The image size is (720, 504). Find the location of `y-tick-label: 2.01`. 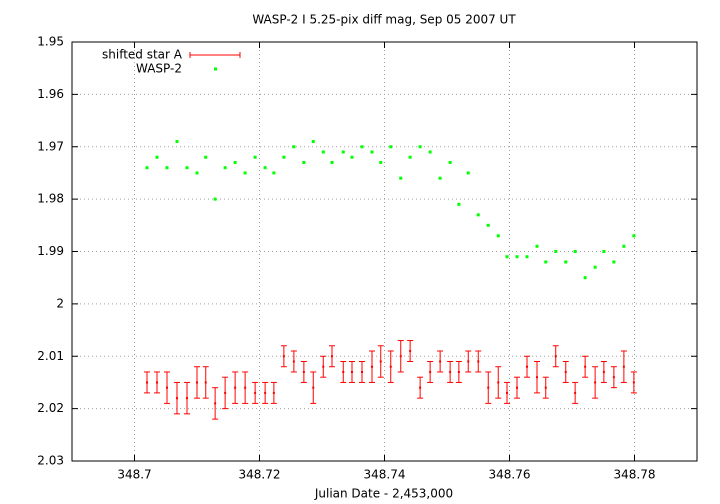

y-tick-label: 2.01 is located at coordinates (50, 356).